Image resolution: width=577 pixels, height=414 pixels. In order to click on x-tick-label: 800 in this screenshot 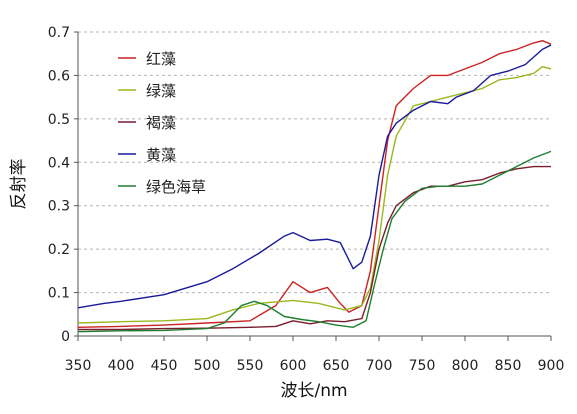, I will do `click(465, 366)`.